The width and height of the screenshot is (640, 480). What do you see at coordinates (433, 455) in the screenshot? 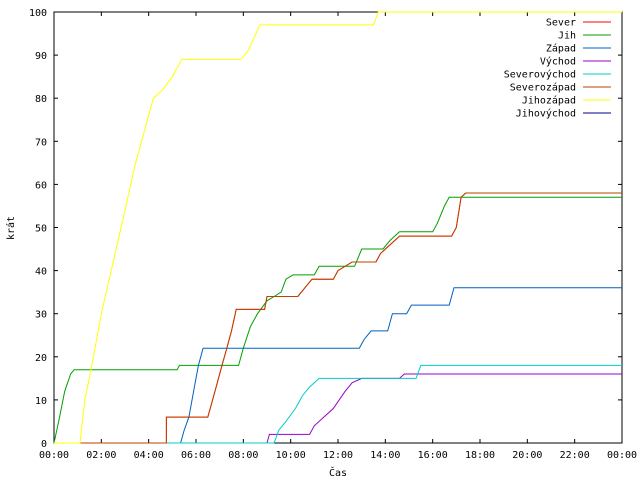
I see `x-tick-label: 16:00` at bounding box center [433, 455].